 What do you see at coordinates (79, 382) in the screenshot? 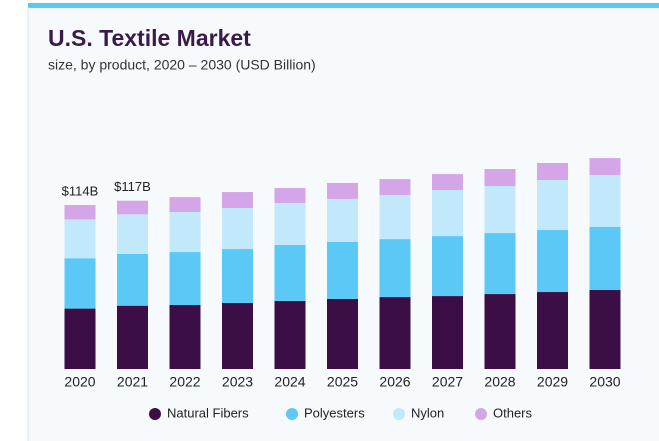
I see `x-tick-label: 2020` at bounding box center [79, 382].